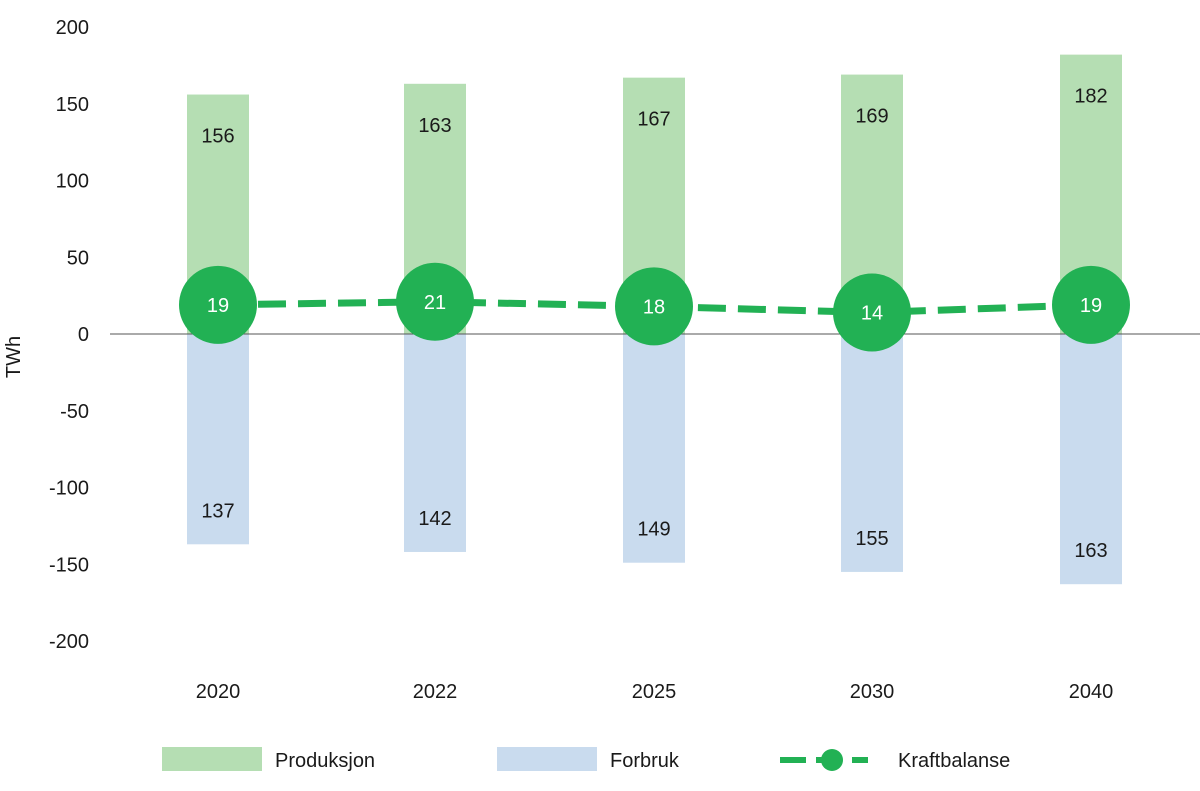 This screenshot has height=791, width=1200. I want to click on balance-label: 14, so click(872, 314).